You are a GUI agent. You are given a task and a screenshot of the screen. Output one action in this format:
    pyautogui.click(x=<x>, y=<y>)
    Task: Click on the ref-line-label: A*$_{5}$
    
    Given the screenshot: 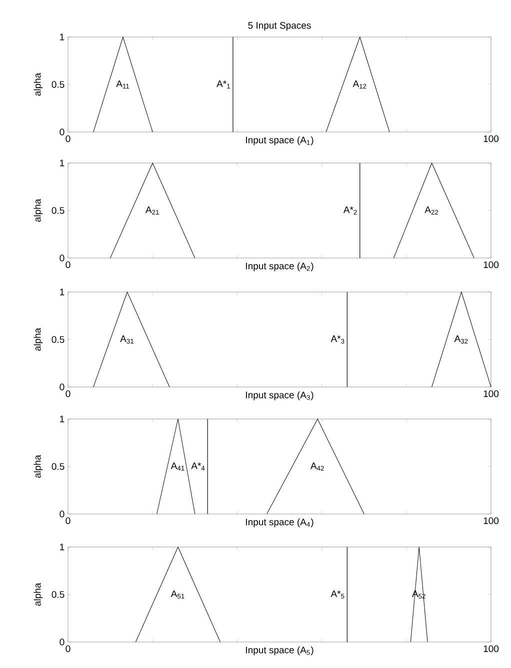 What is the action you would take?
    pyautogui.click(x=337, y=594)
    